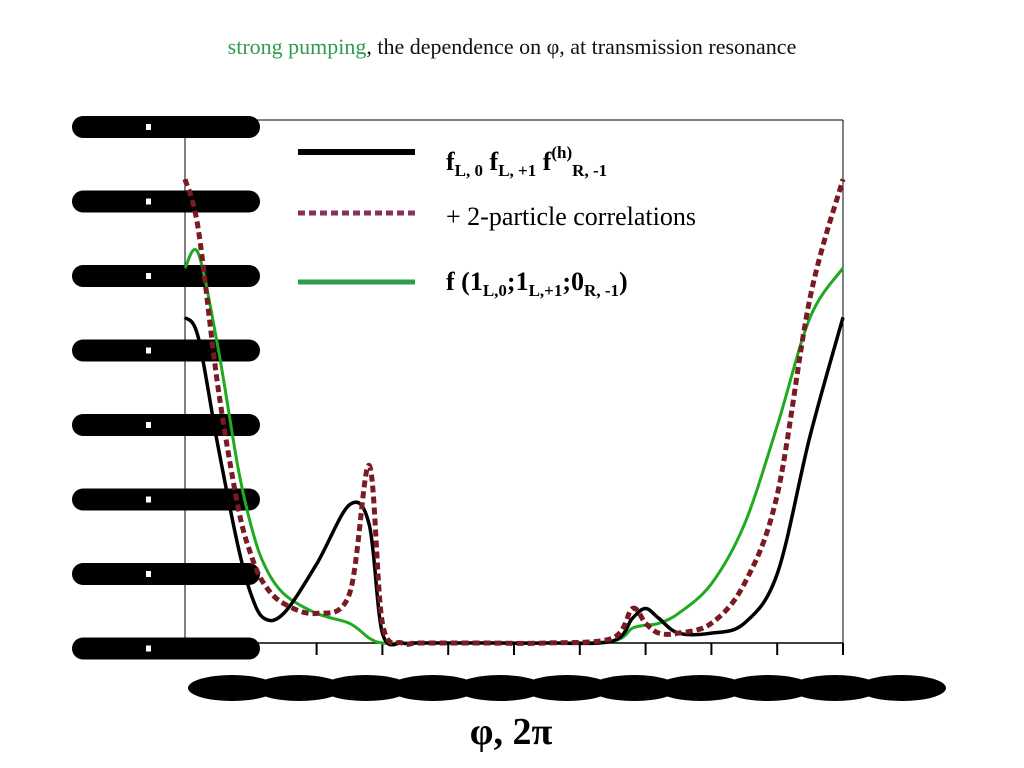 The height and width of the screenshot is (768, 1024). I want to click on x-tick-marks, so click(514, 649).